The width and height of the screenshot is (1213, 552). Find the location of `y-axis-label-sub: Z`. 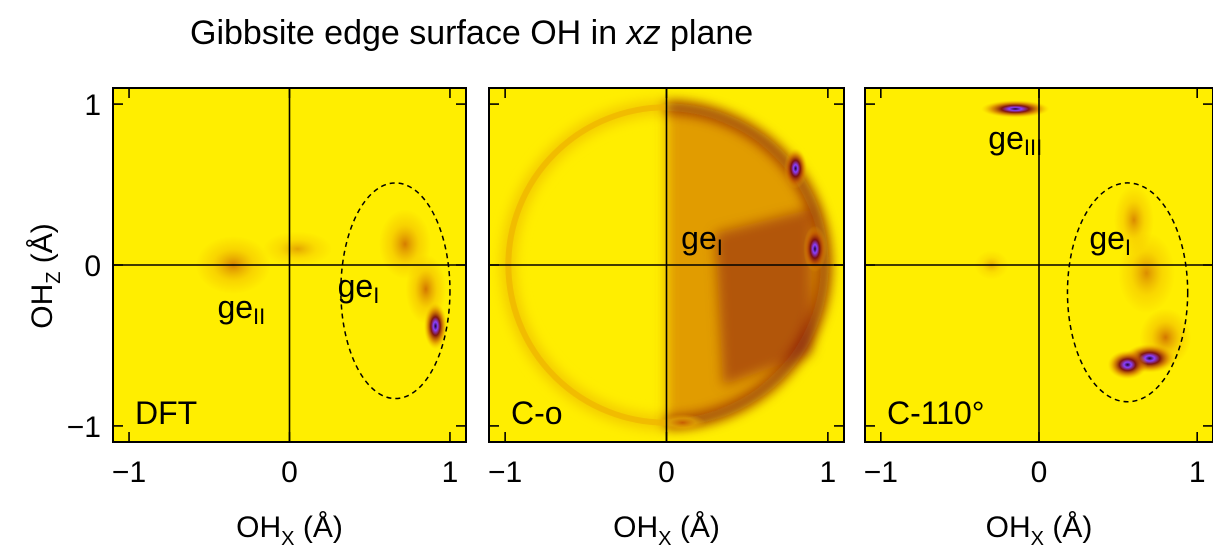

y-axis-label-sub: Z is located at coordinates (54, 278).